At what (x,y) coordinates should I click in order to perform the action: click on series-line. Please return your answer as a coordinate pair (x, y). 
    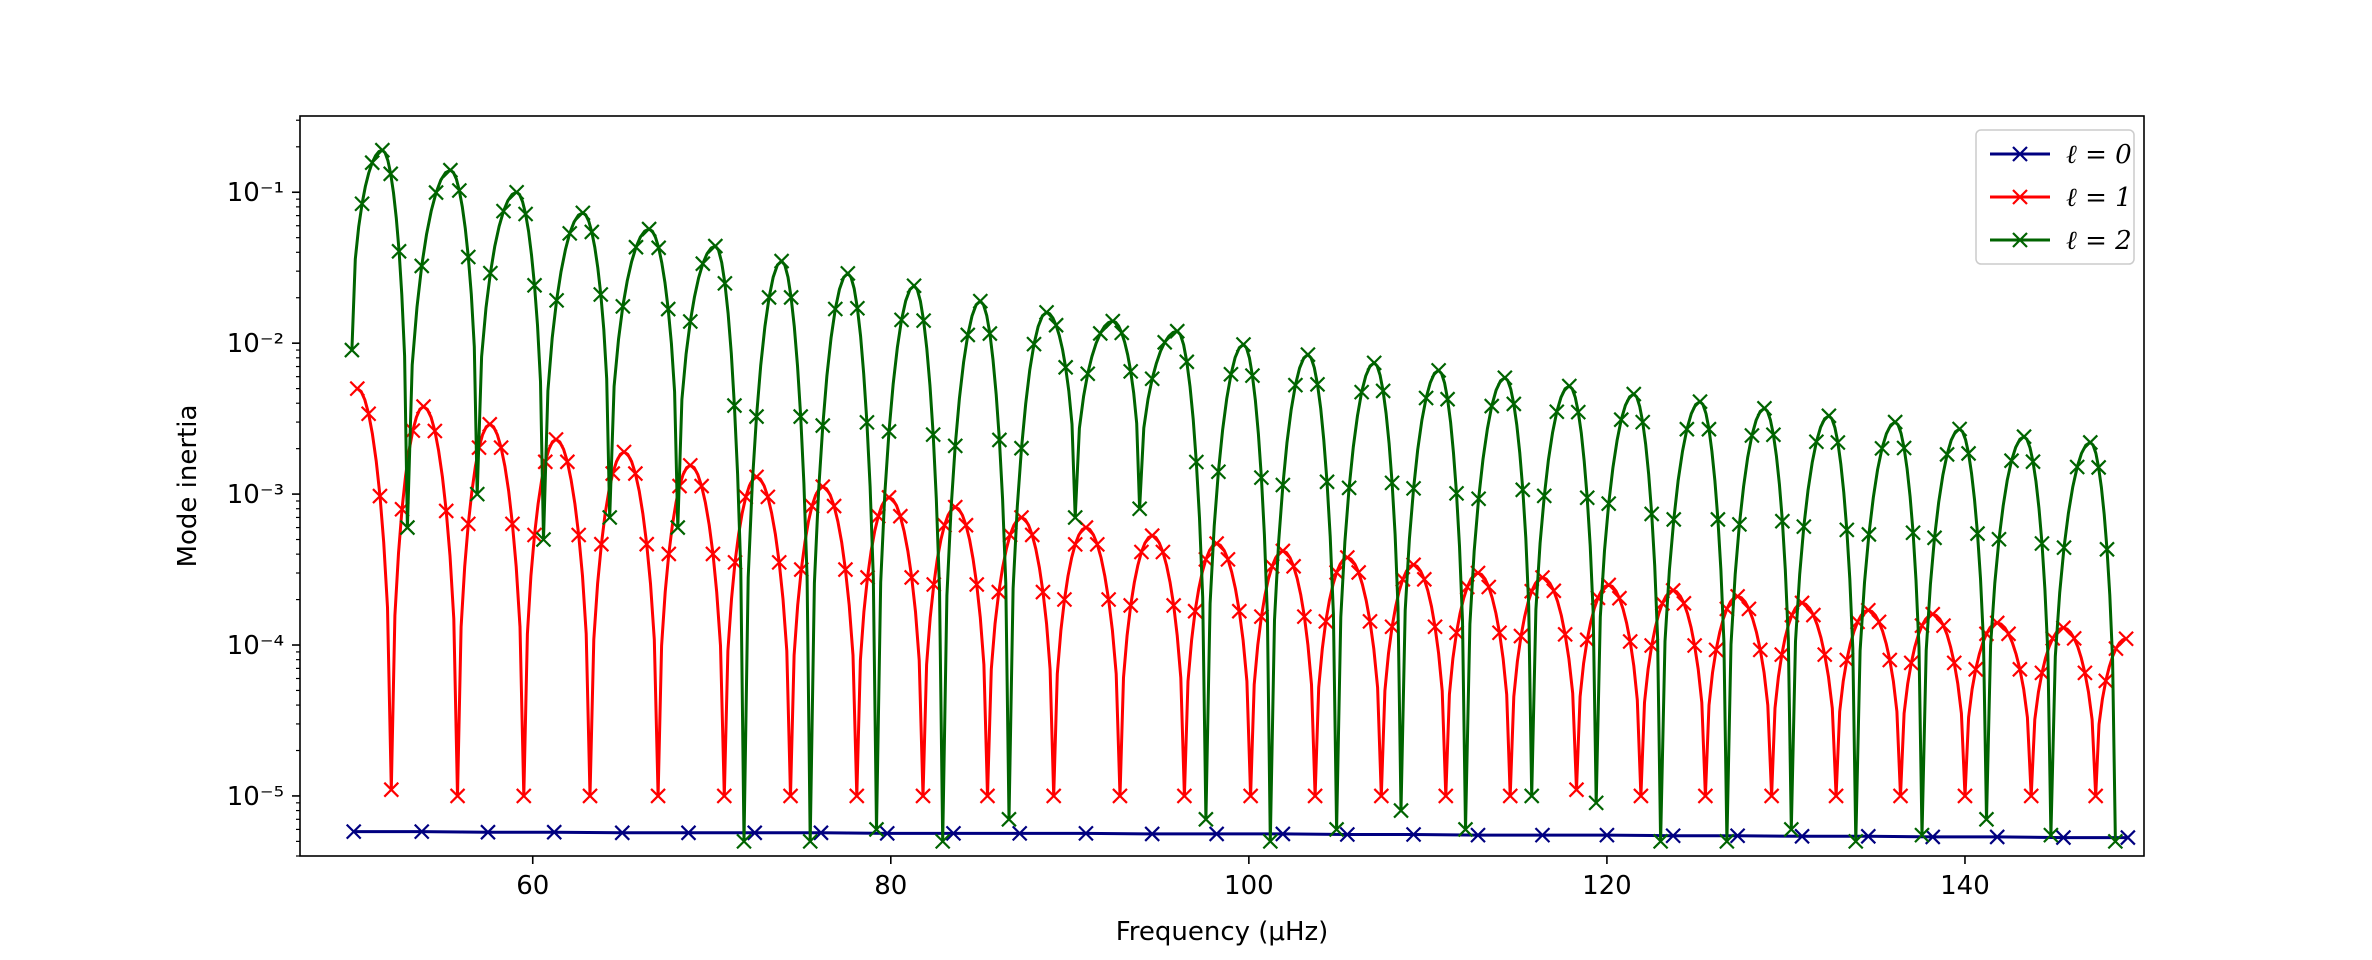
    Looking at the image, I should click on (1240, 835).